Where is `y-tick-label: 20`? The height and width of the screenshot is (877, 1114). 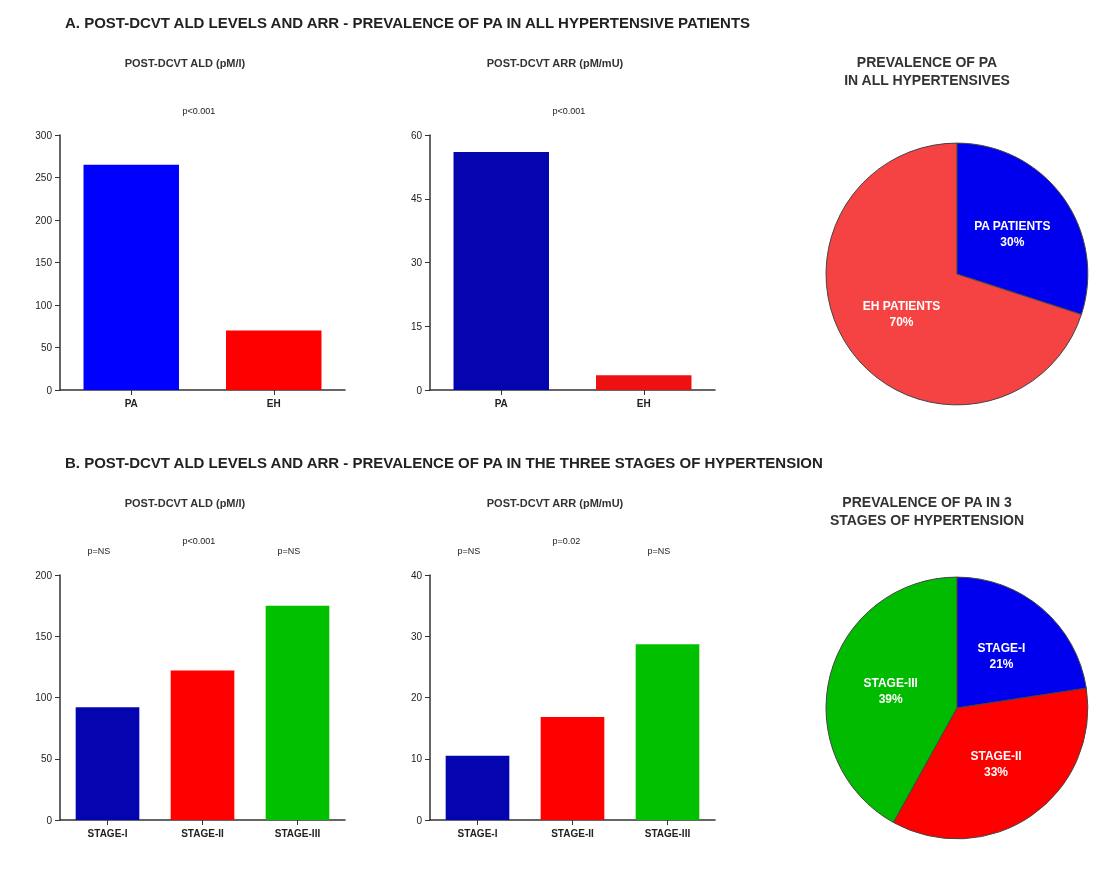
y-tick-label: 20 is located at coordinates (416, 697).